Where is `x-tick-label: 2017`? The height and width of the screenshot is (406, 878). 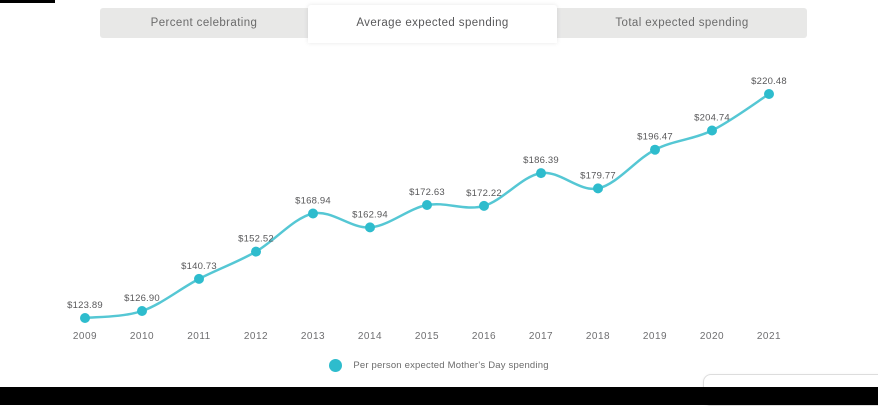
x-tick-label: 2017 is located at coordinates (541, 336).